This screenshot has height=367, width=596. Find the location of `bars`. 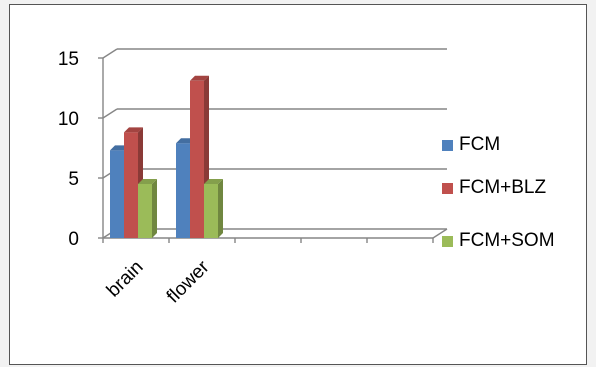

bars is located at coordinates (166, 156).